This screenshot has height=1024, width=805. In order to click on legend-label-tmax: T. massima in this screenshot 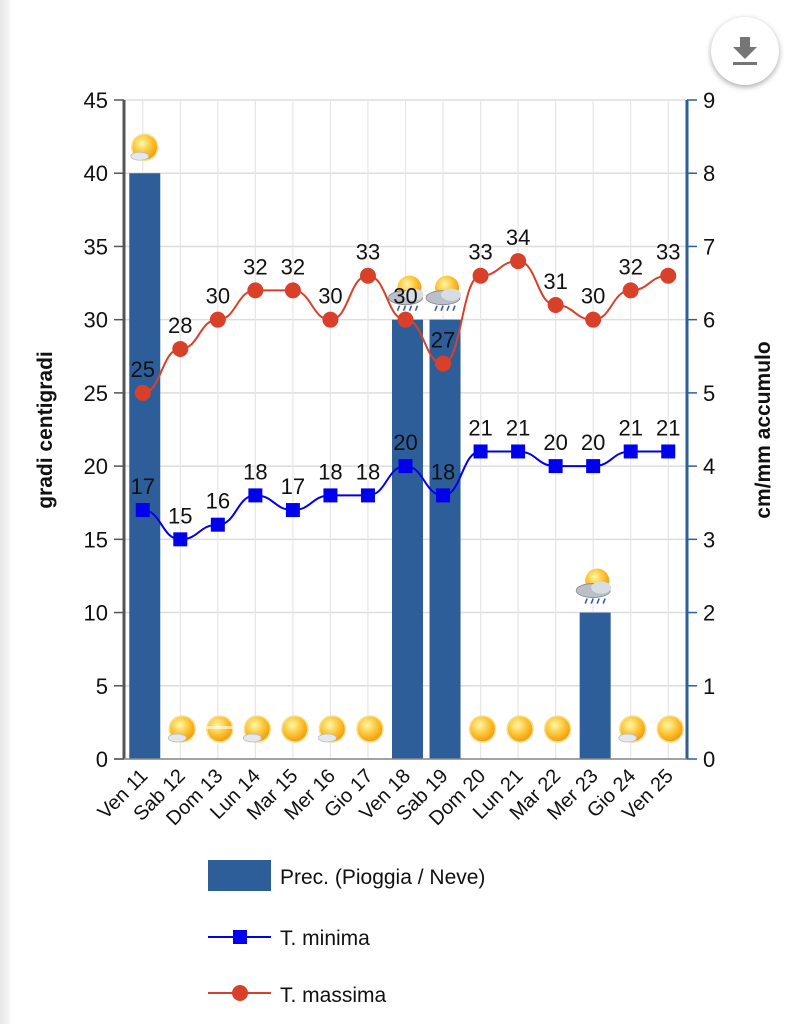, I will do `click(333, 995)`.